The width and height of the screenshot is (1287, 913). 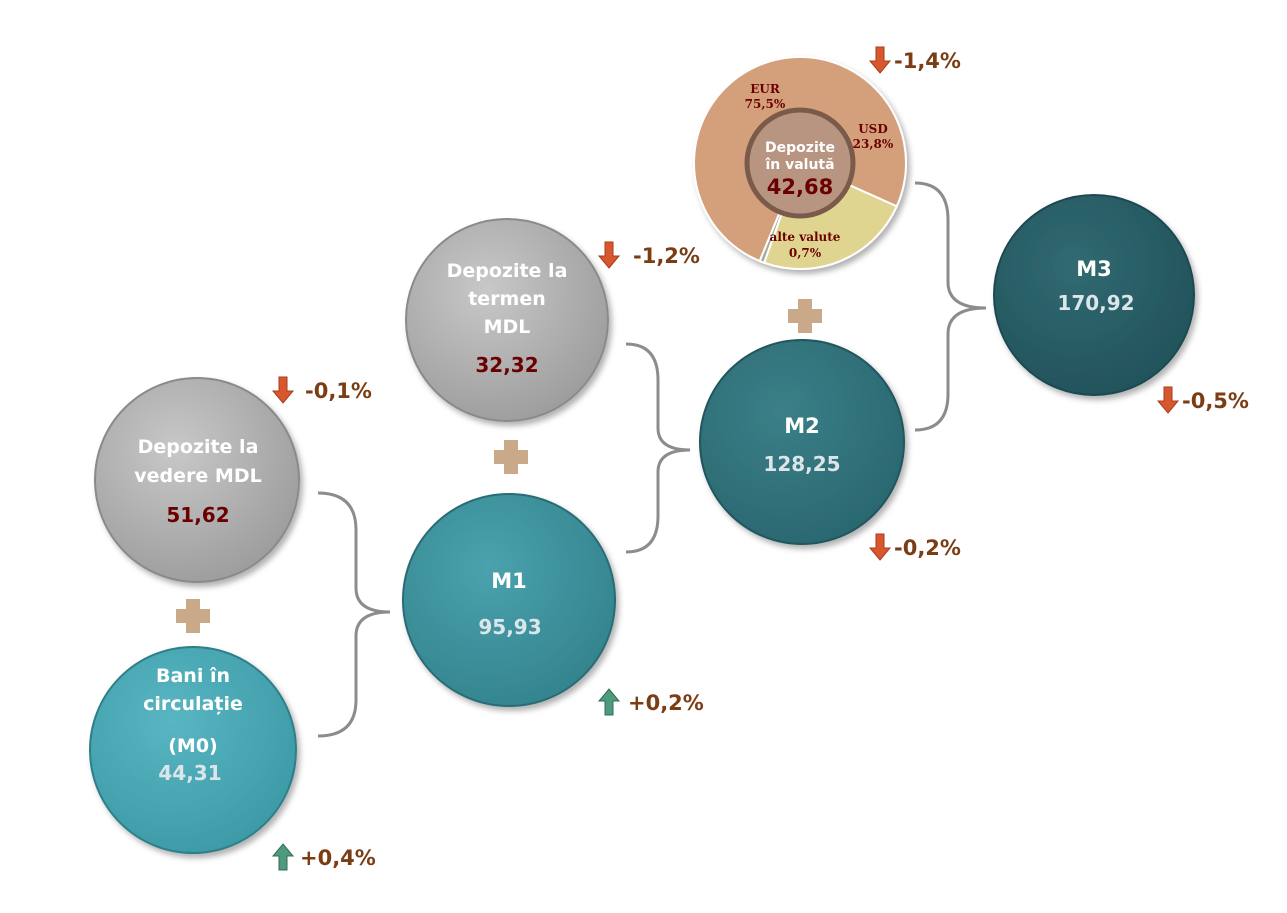 I want to click on node-m0-title-line2: circulație, so click(x=193, y=704).